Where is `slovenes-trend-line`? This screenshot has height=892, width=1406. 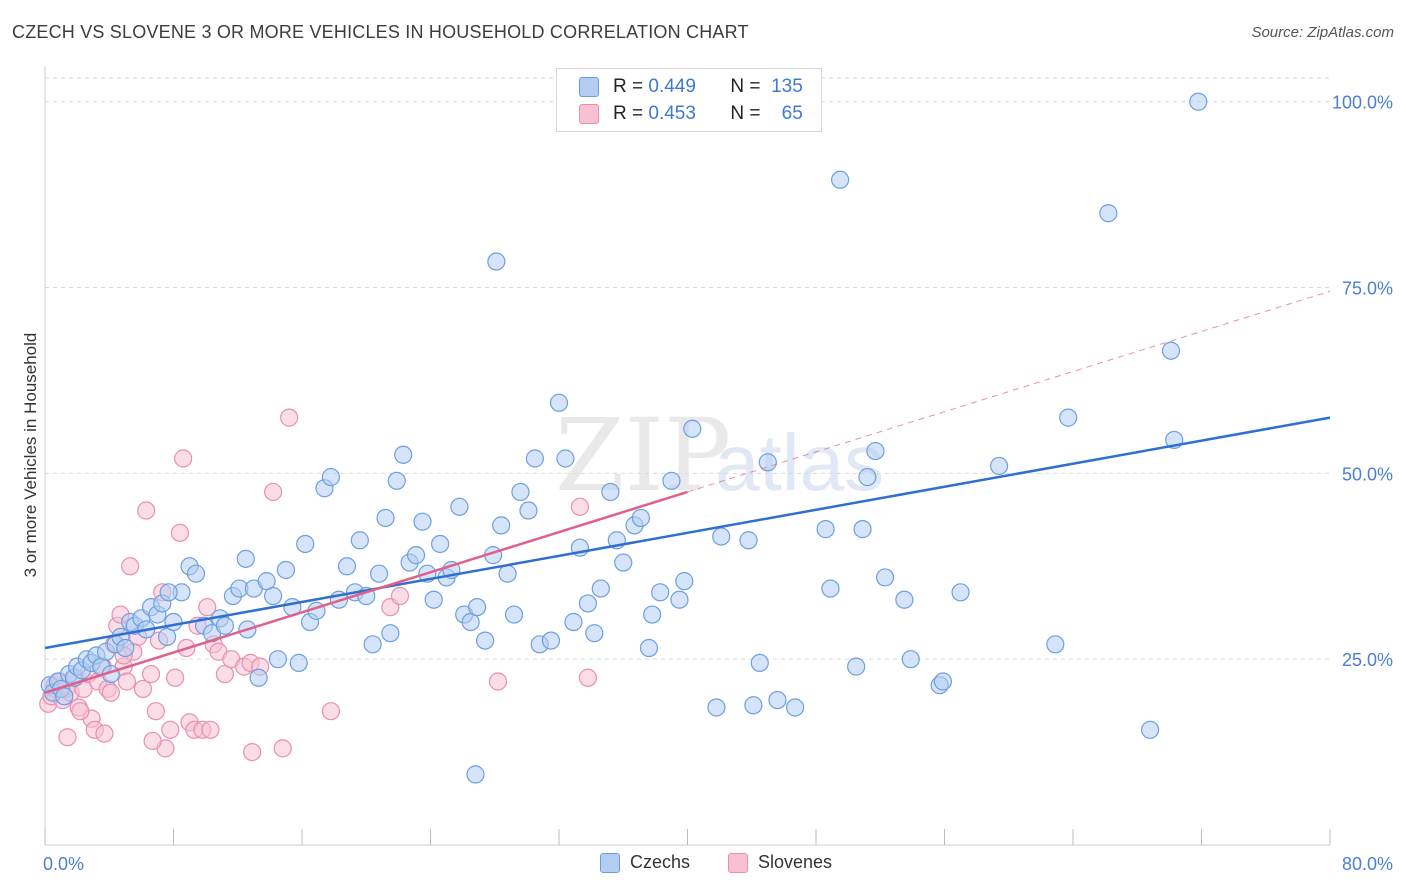
slovenes-trend-line is located at coordinates (366, 592).